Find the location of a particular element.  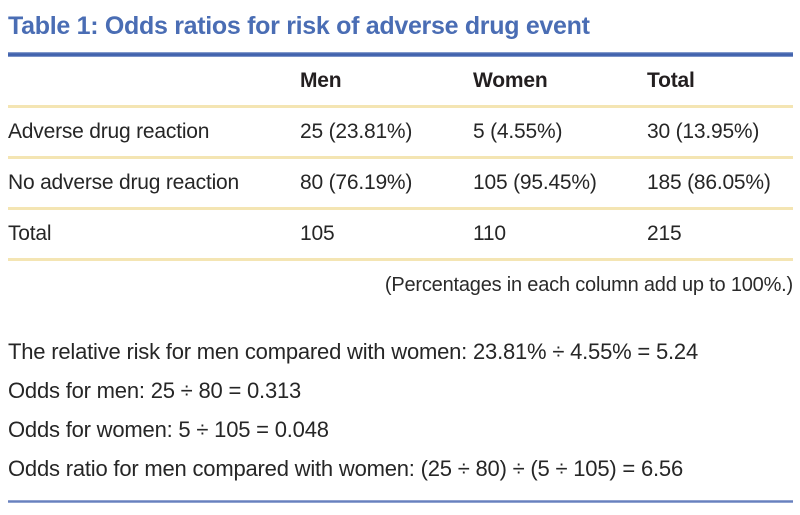

top-rule is located at coordinates (400, 54).